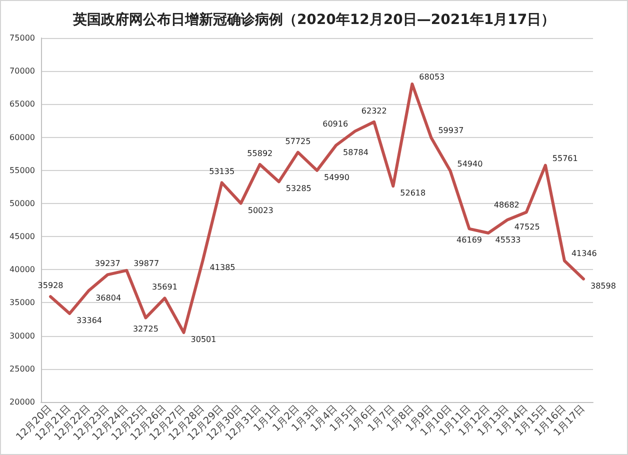  Describe the element at coordinates (374, 111) in the screenshot. I see `data-label: 62322` at that location.